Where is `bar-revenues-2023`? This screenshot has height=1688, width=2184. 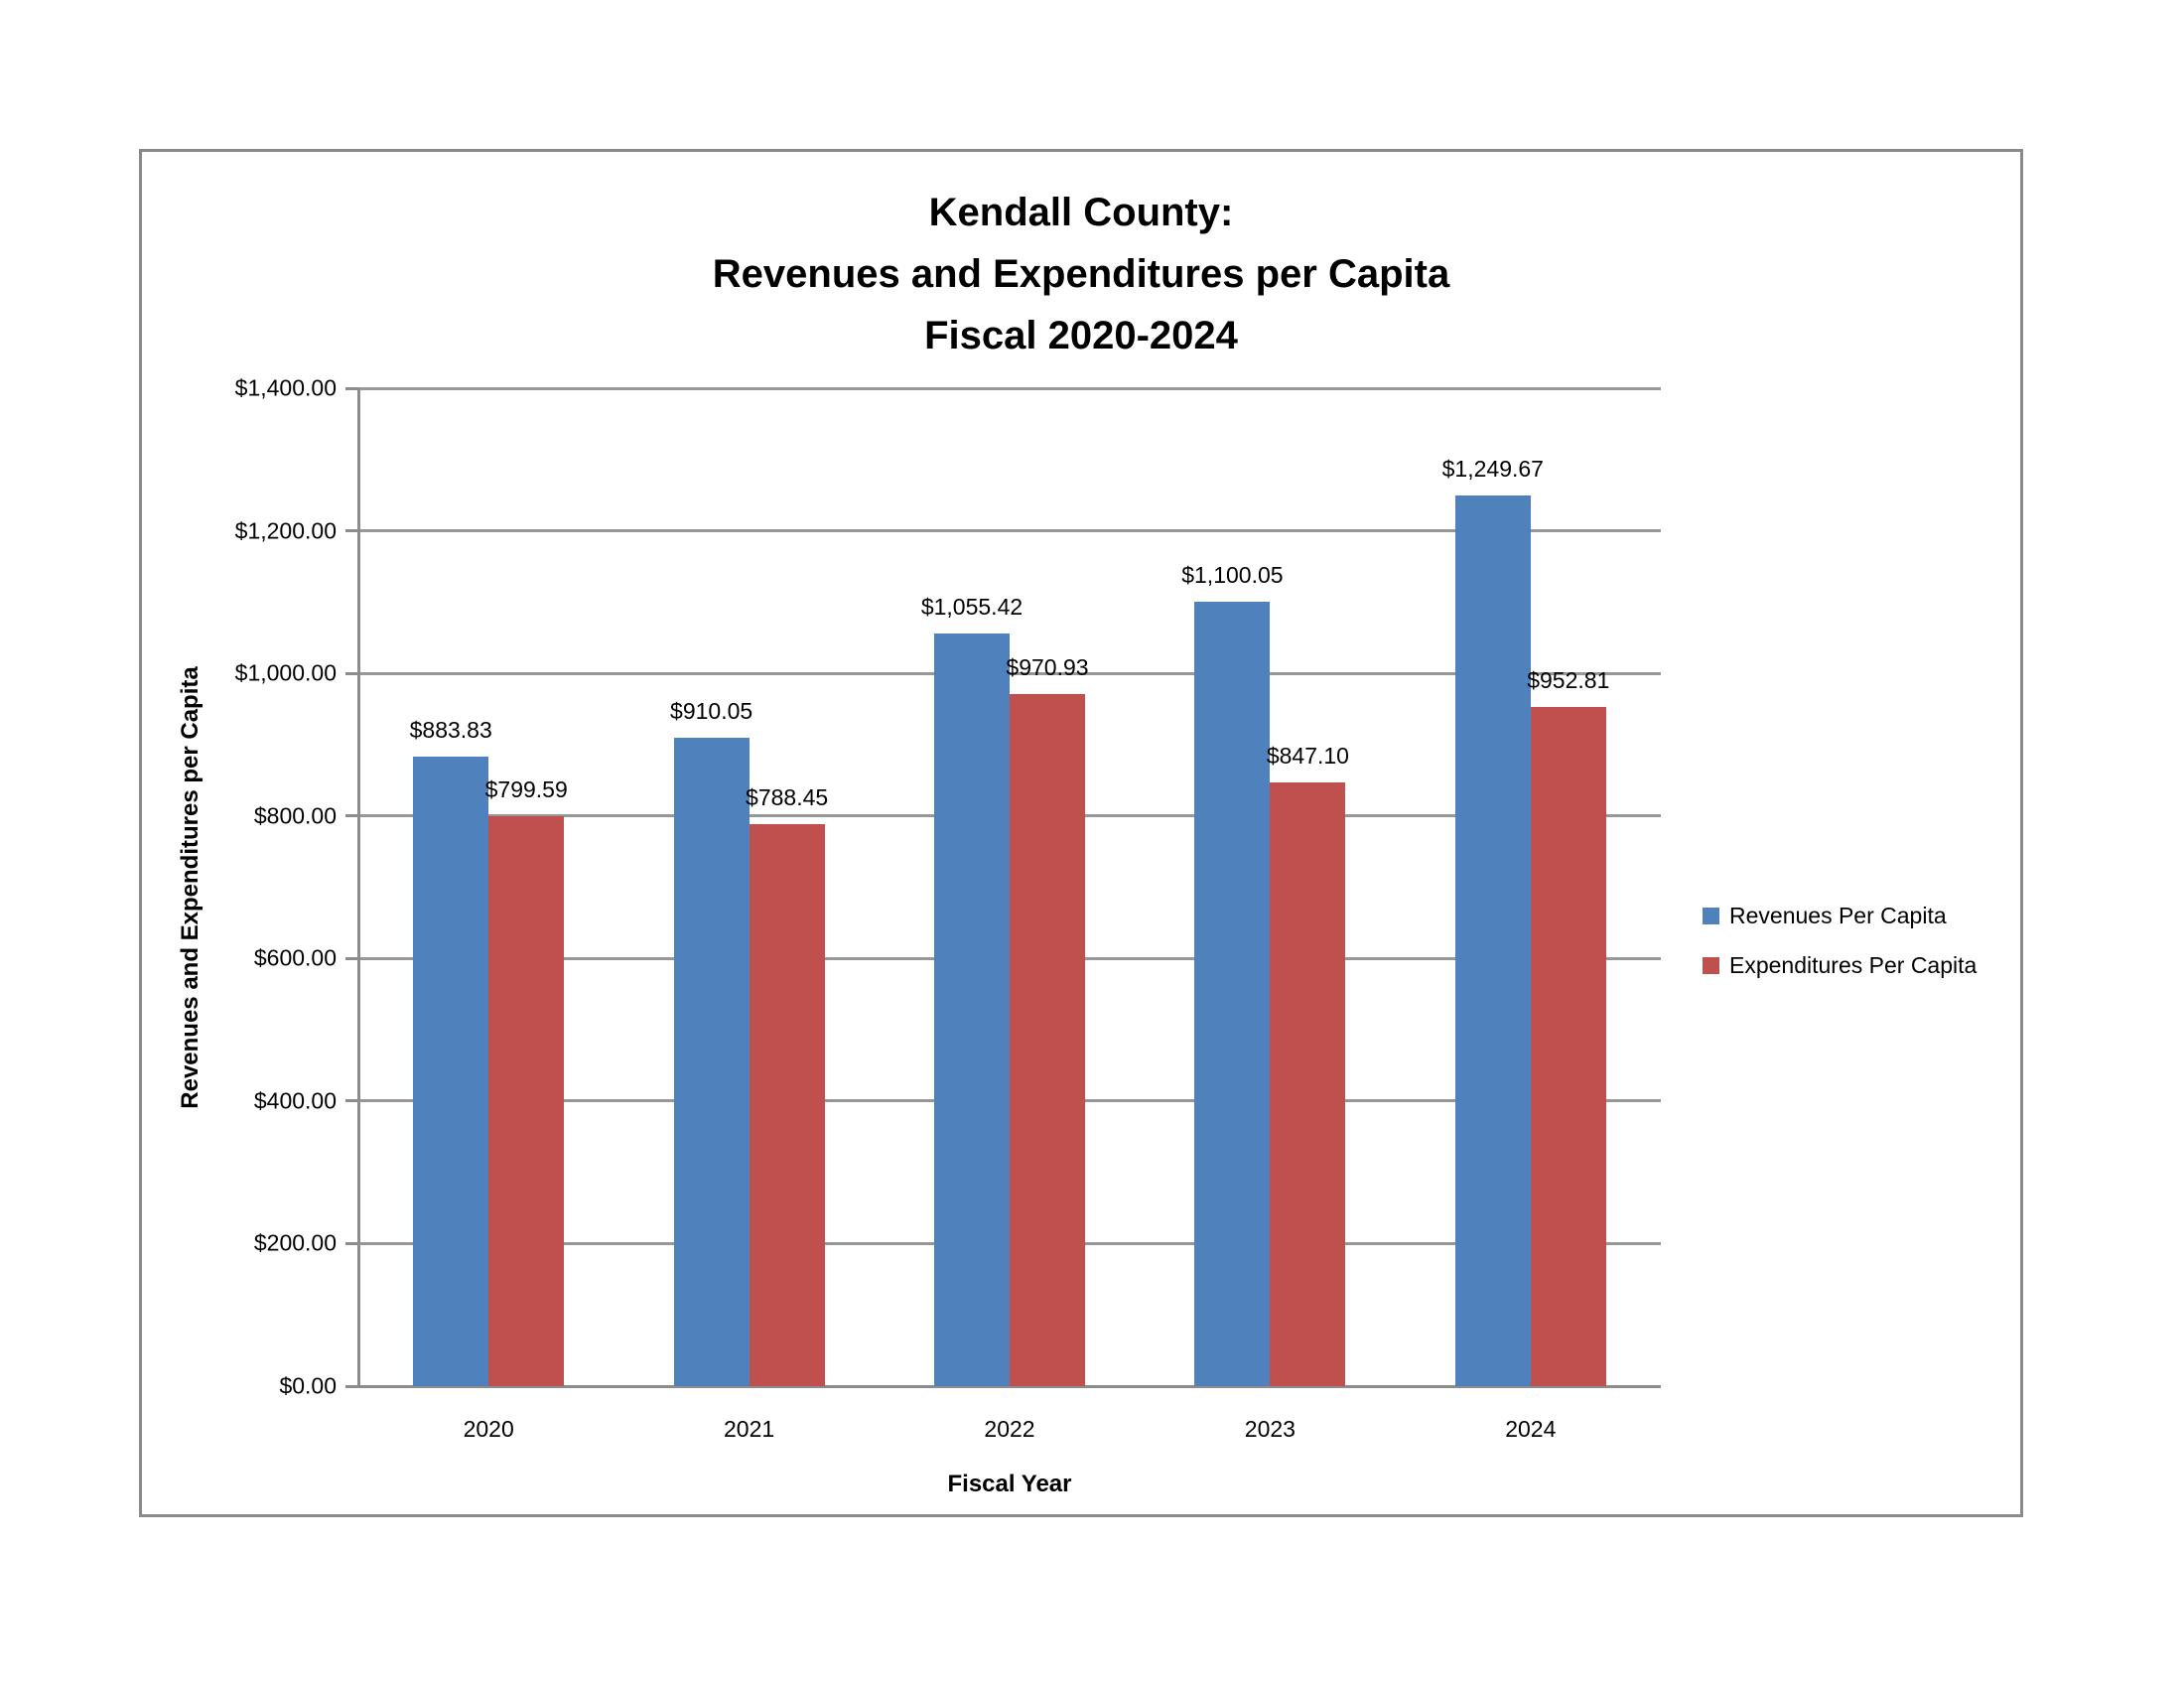 bar-revenues-2023 is located at coordinates (1232, 994).